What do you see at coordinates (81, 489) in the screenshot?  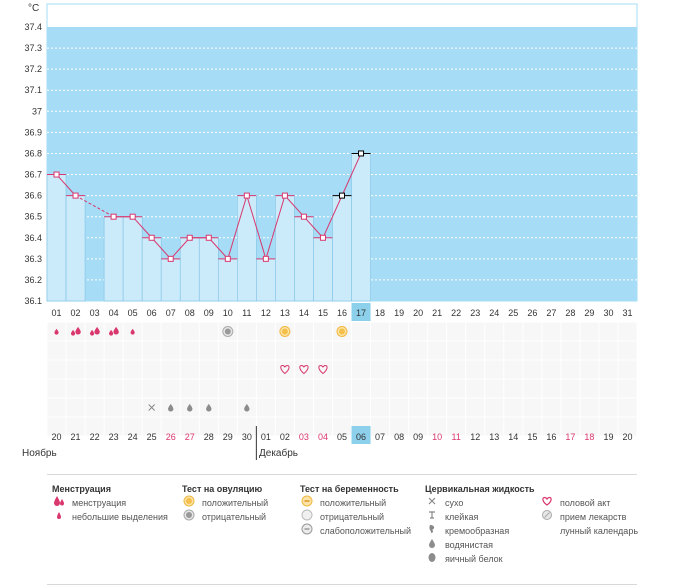 I see `legend-title: Менструация` at bounding box center [81, 489].